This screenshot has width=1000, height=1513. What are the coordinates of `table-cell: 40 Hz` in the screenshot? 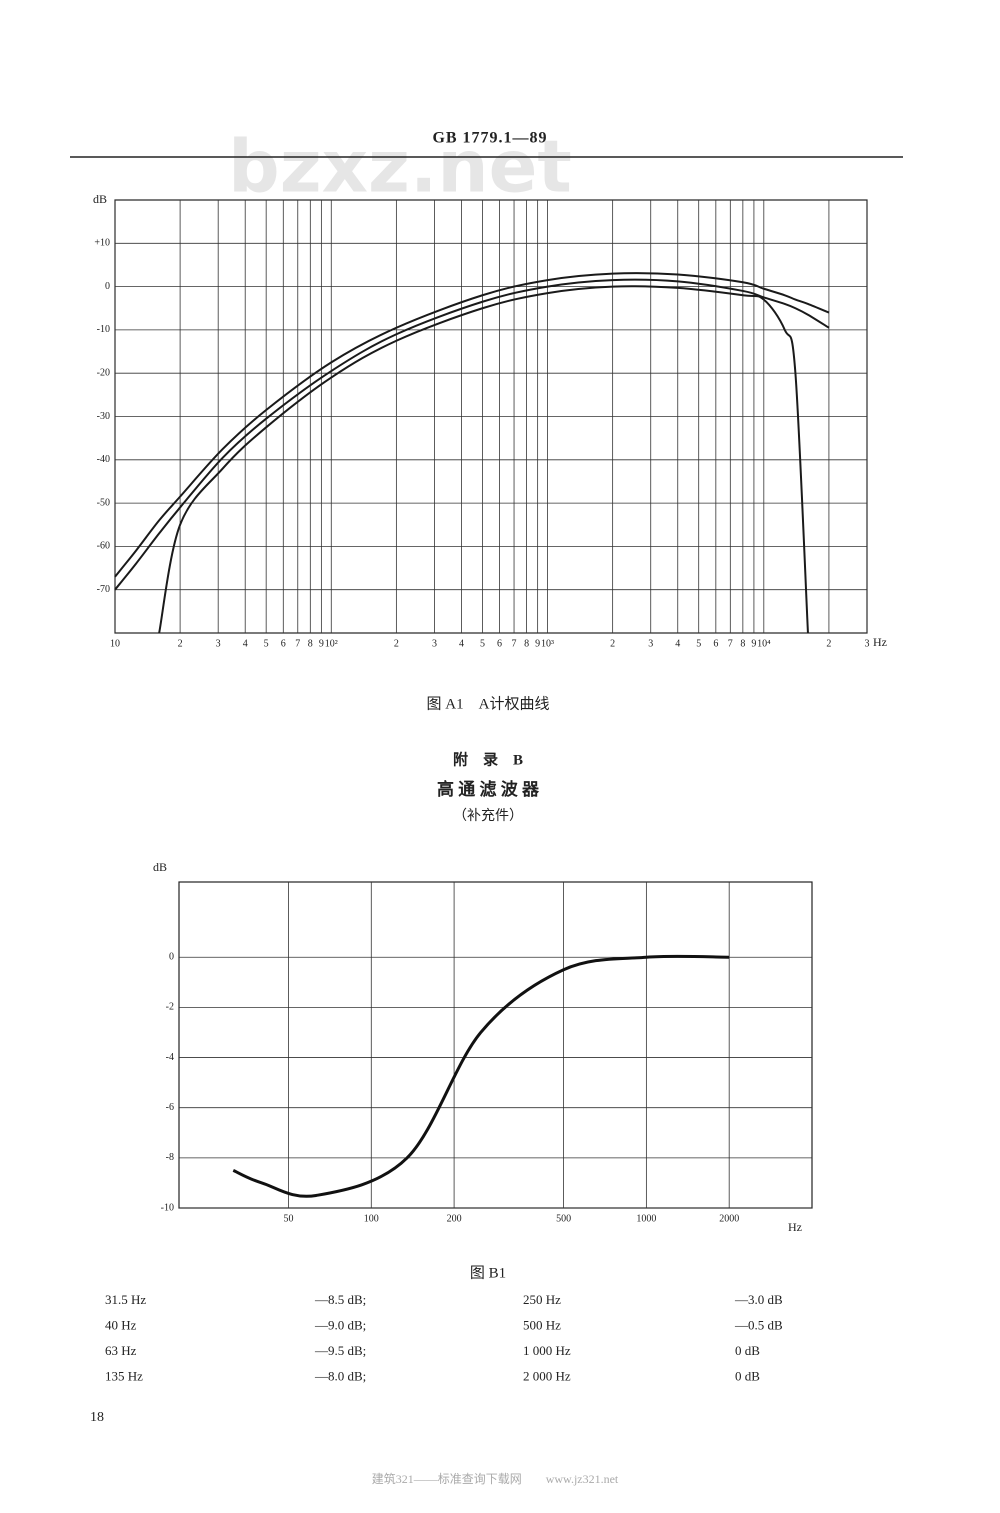 It's located at (121, 1324).